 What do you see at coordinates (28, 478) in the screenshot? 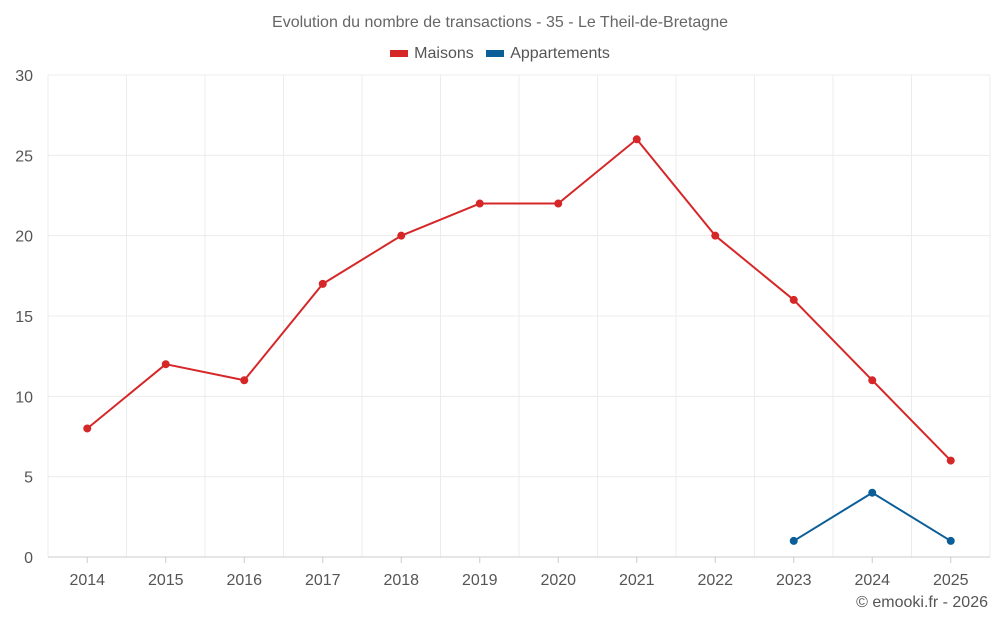
I see `y-tick-label: 5` at bounding box center [28, 478].